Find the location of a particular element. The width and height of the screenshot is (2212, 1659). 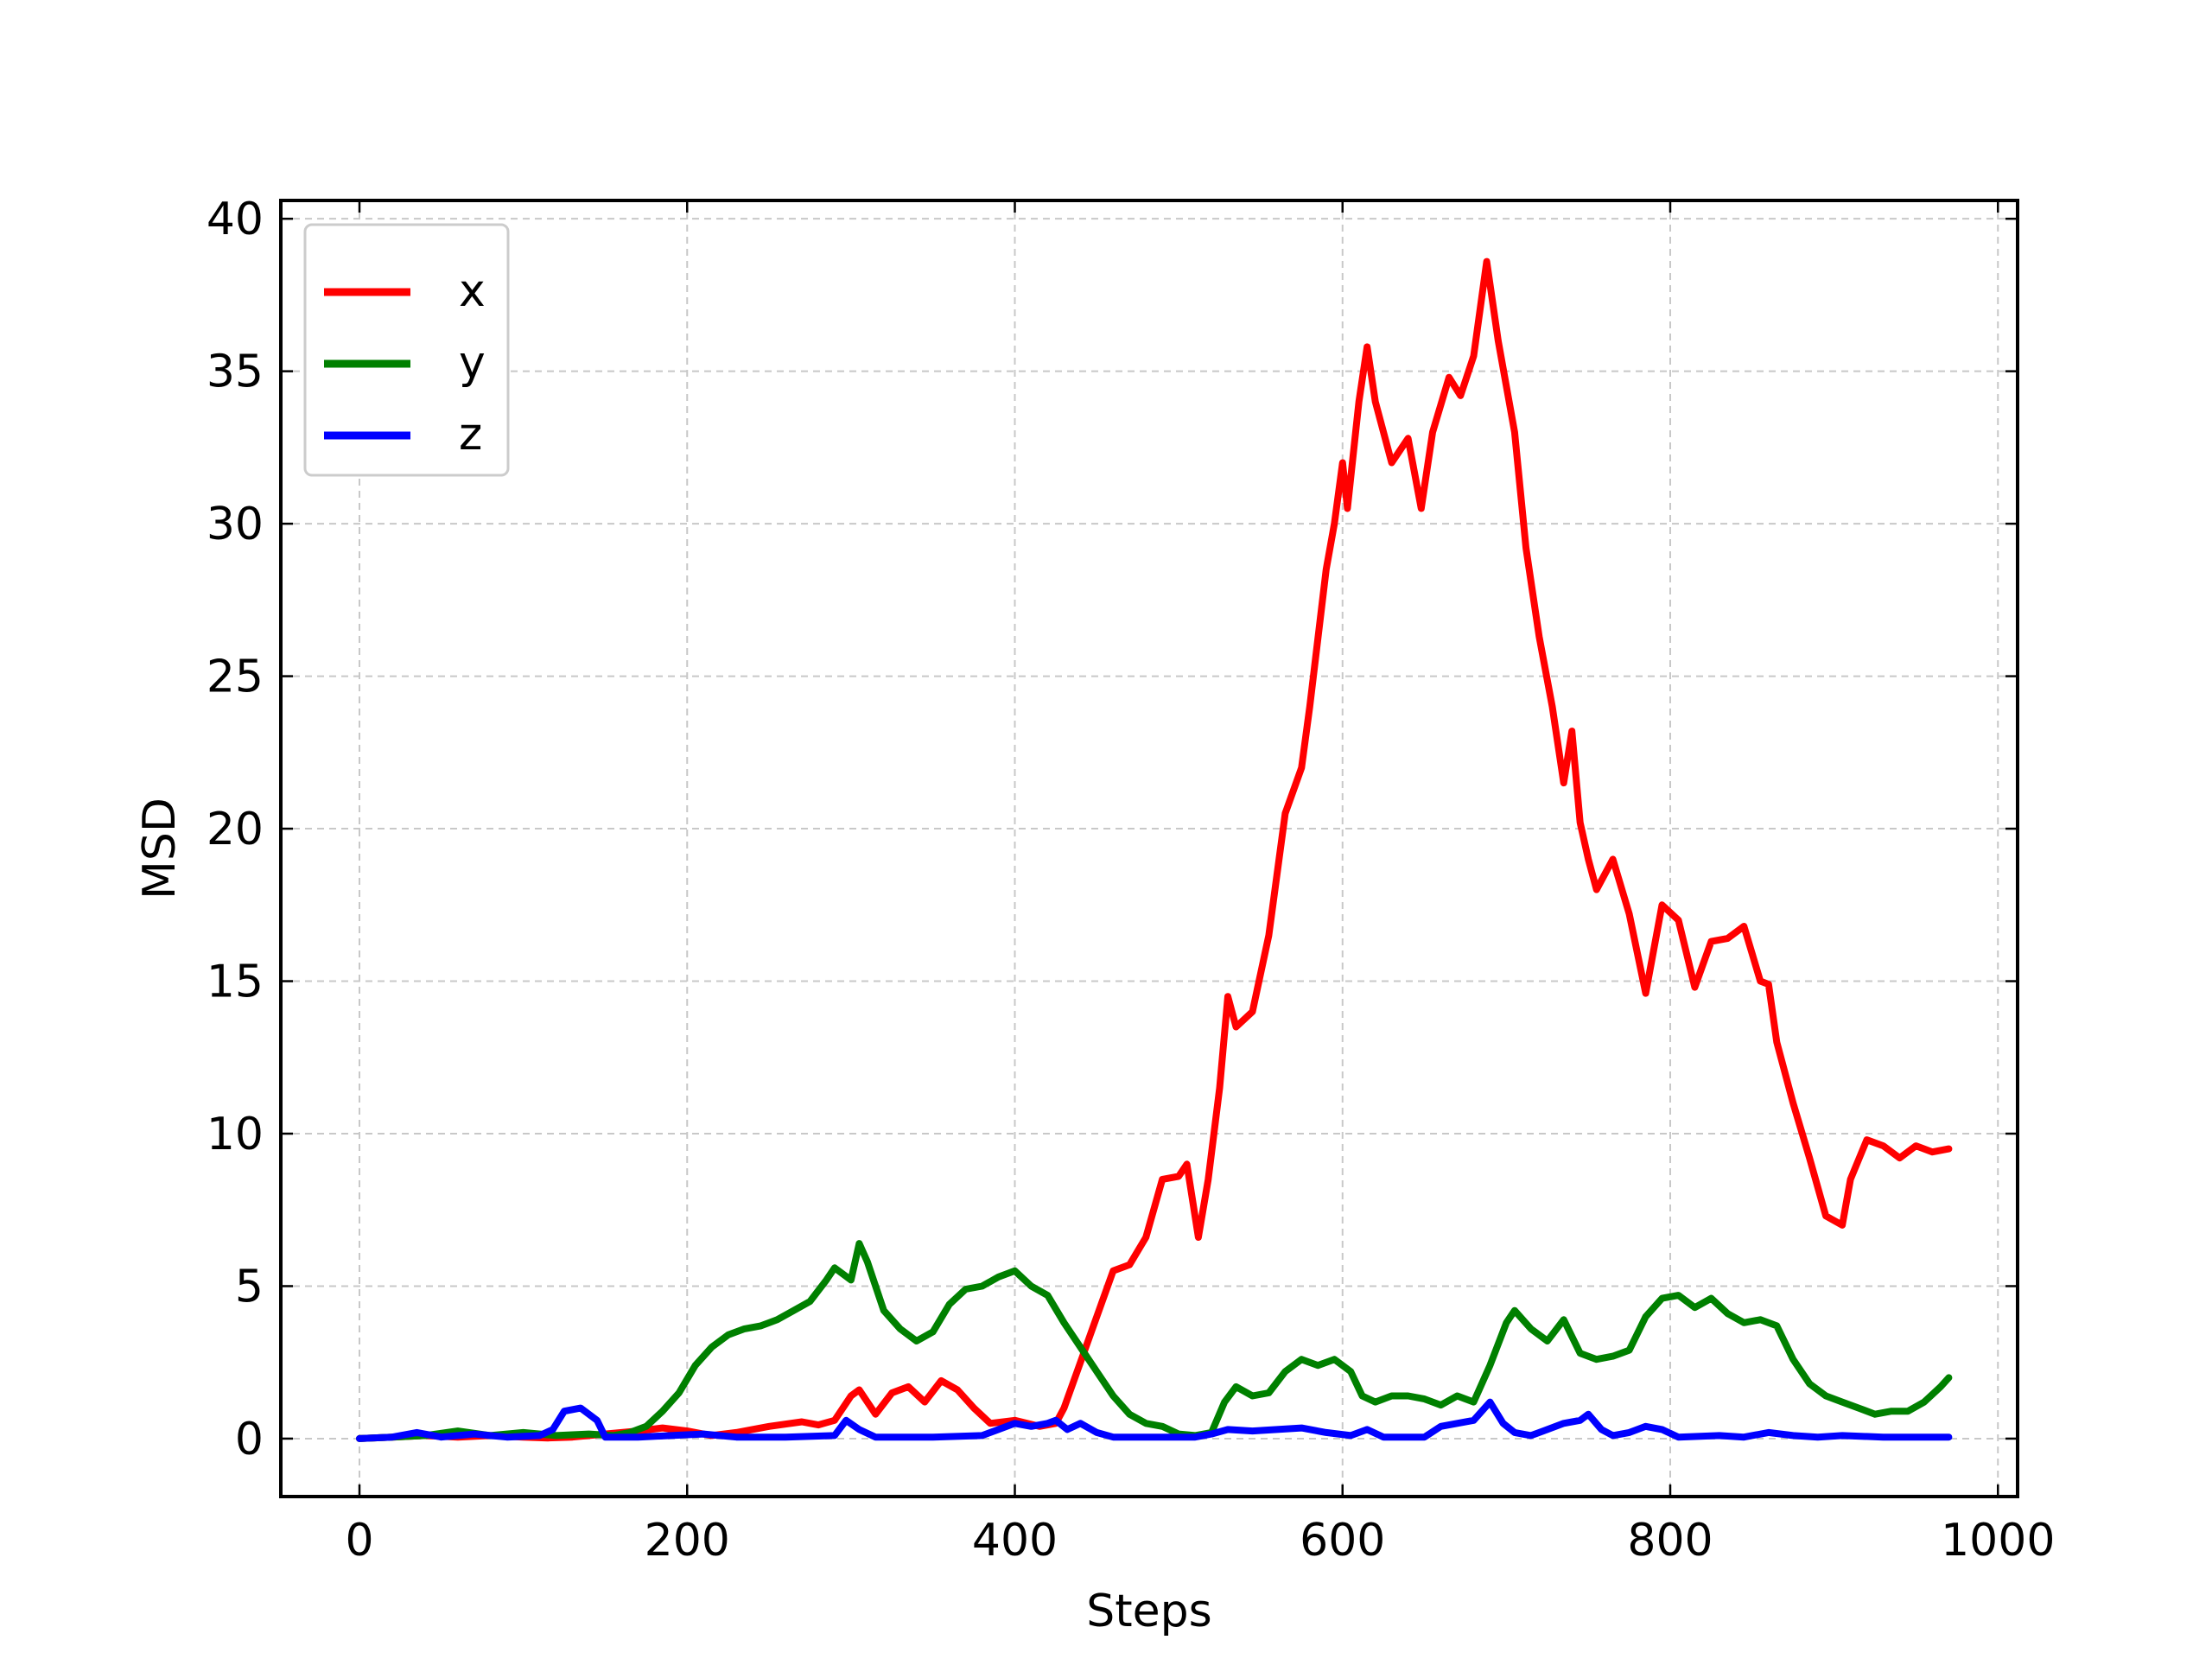

y-tick-label: 30 is located at coordinates (235, 524).